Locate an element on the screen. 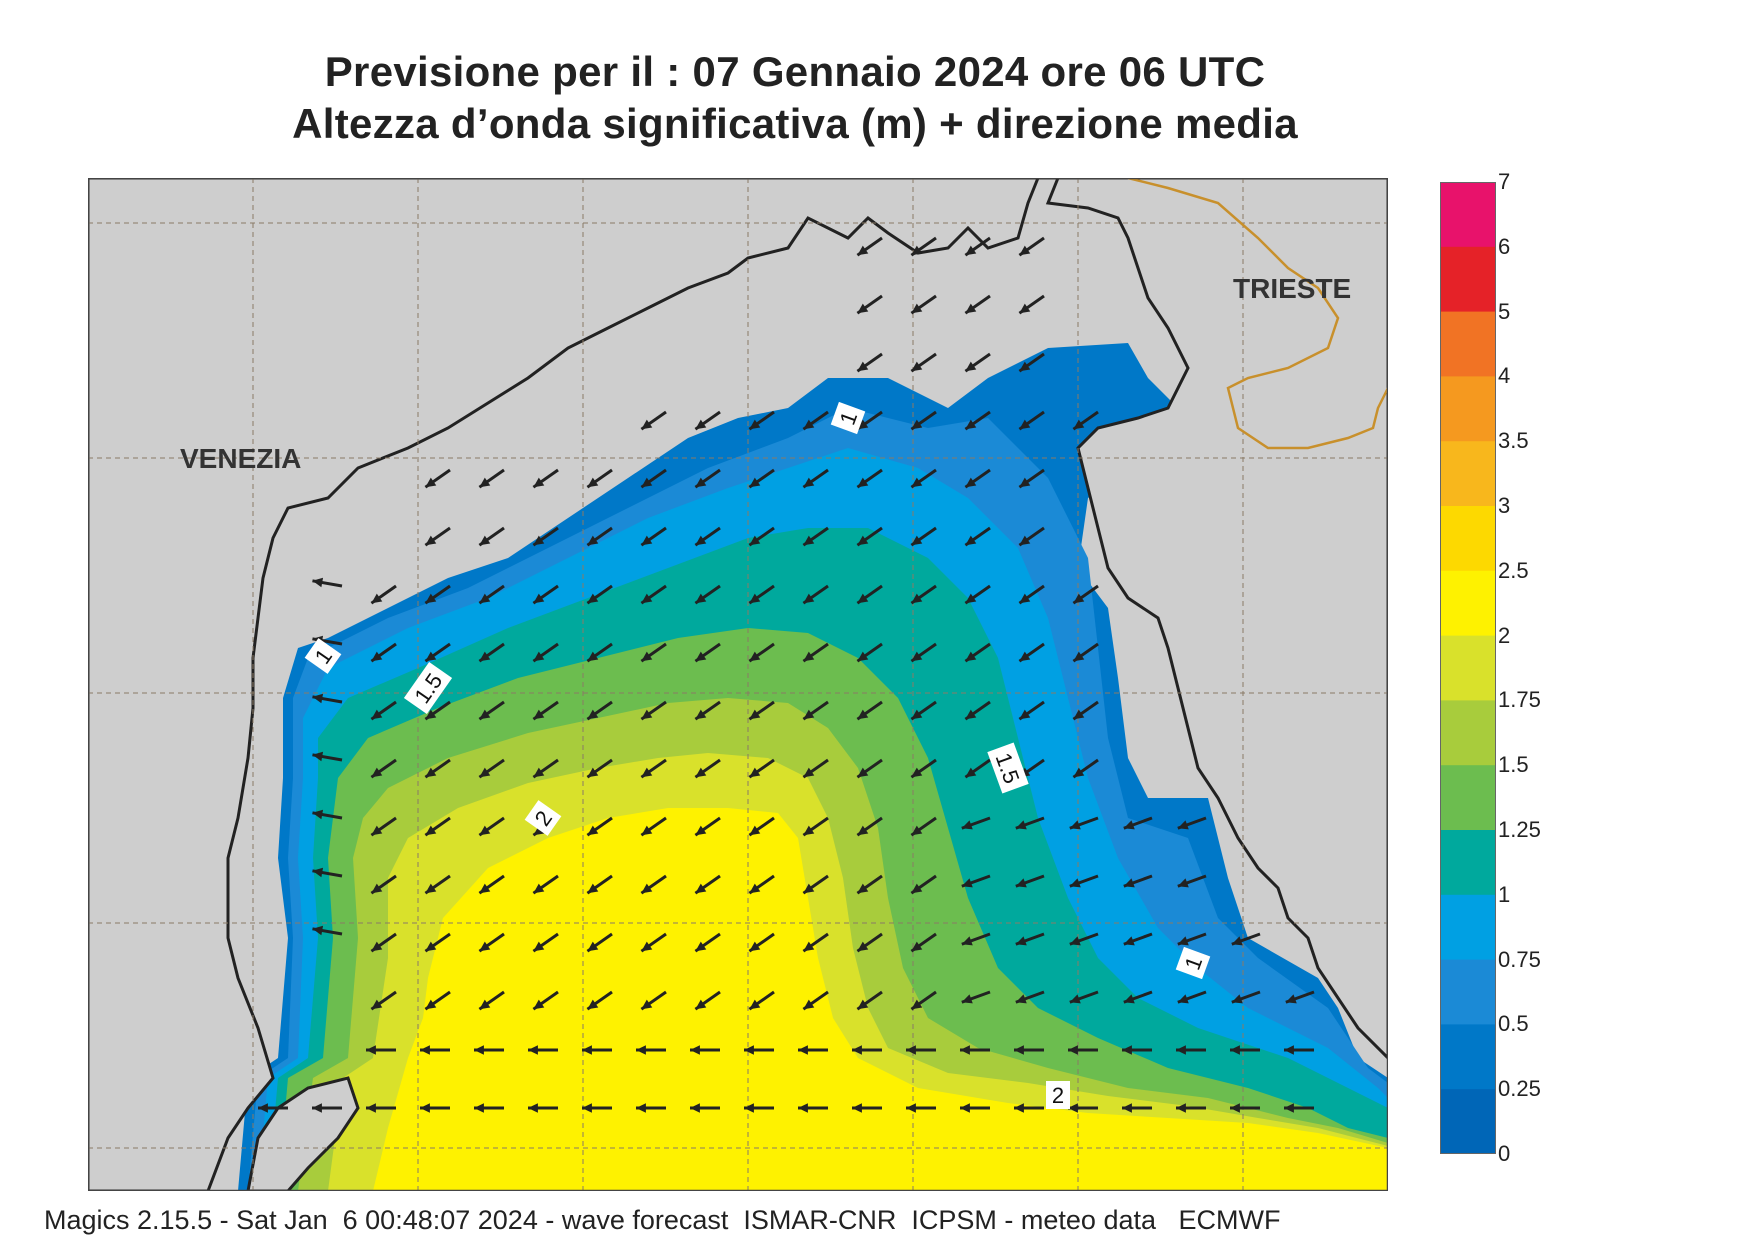 This screenshot has width=1755, height=1242. contour-label-2-west: 2 is located at coordinates (543, 818).